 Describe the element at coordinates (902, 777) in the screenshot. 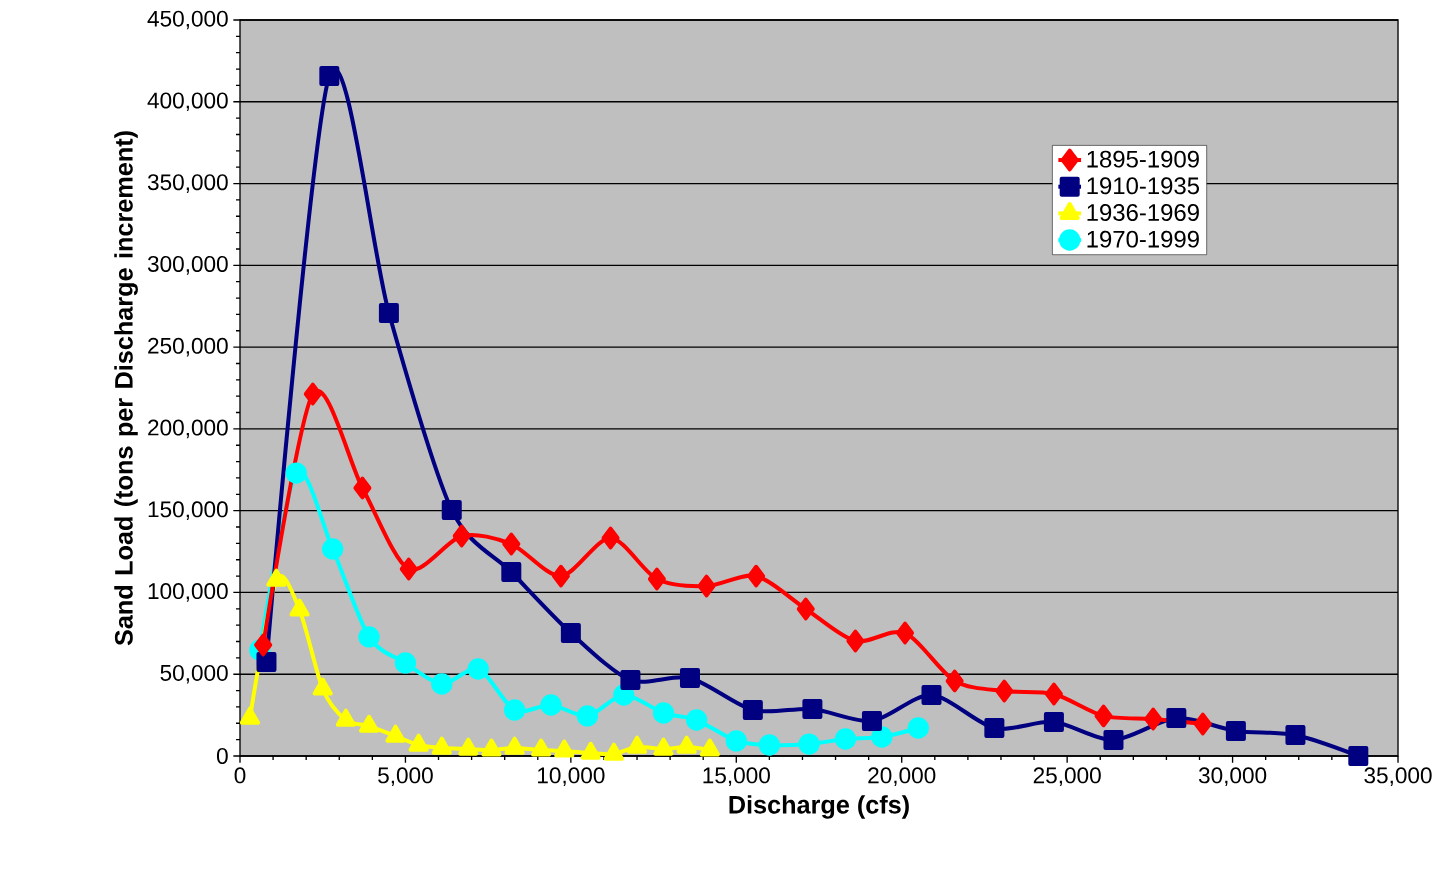

I see `x-tick-label: 20,000` at that location.